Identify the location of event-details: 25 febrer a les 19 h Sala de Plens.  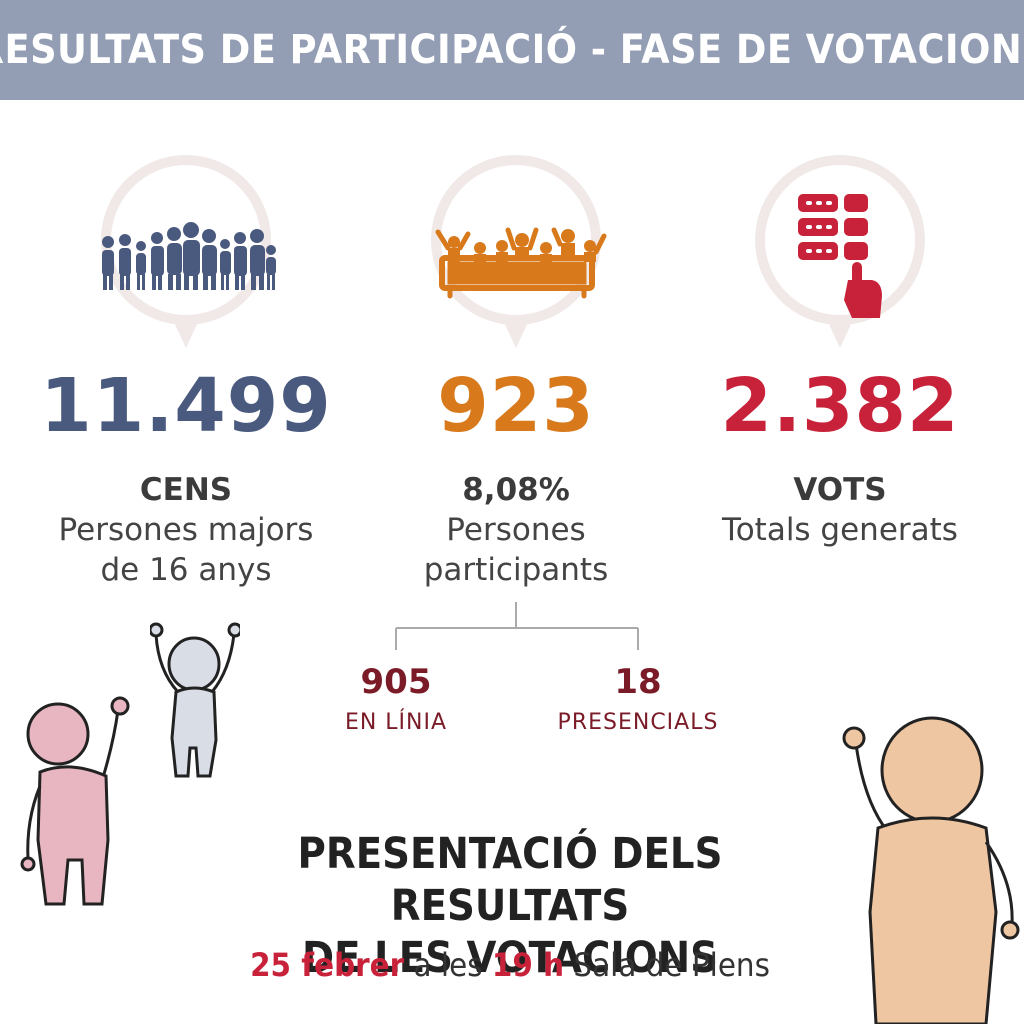
(510, 965).